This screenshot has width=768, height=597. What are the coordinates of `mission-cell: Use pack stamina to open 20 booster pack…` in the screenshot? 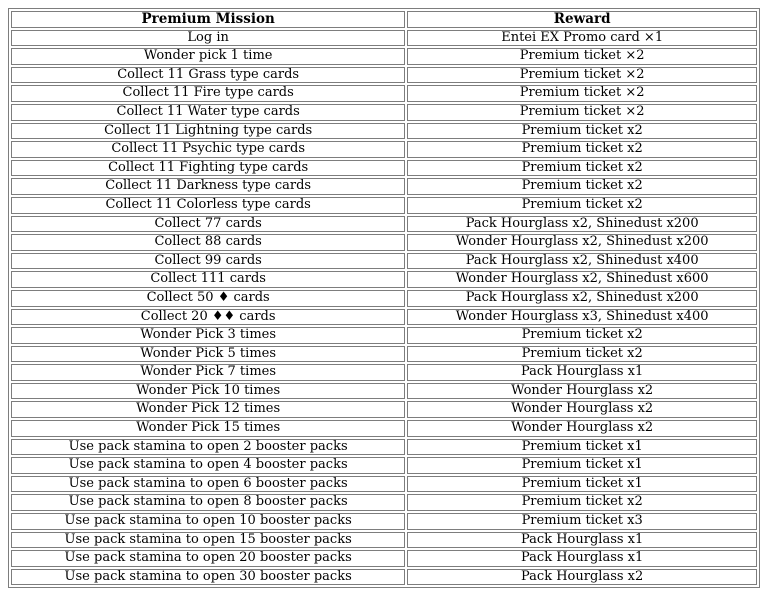 It's located at (208, 558).